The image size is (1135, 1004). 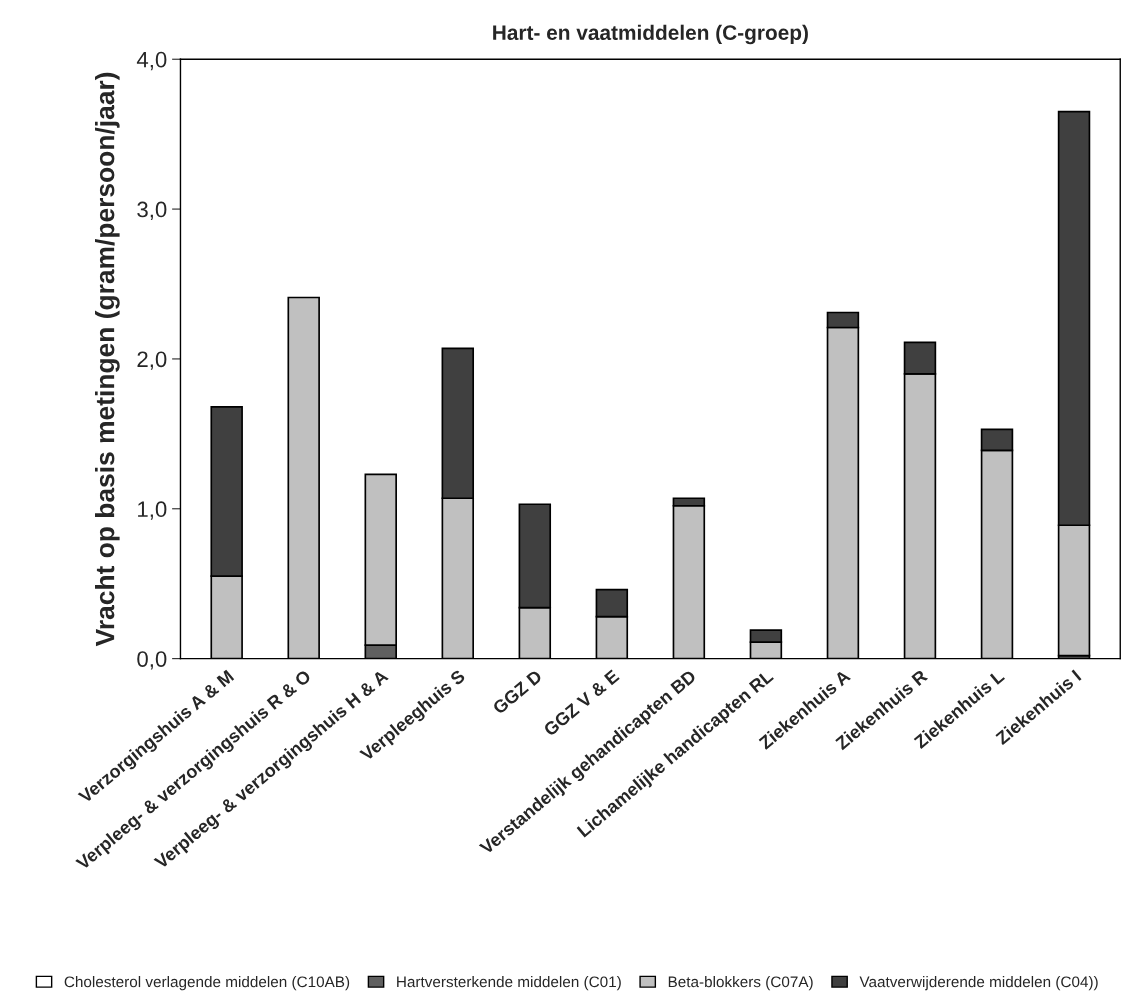 What do you see at coordinates (152, 510) in the screenshot?
I see `y-tick-label: 1,0` at bounding box center [152, 510].